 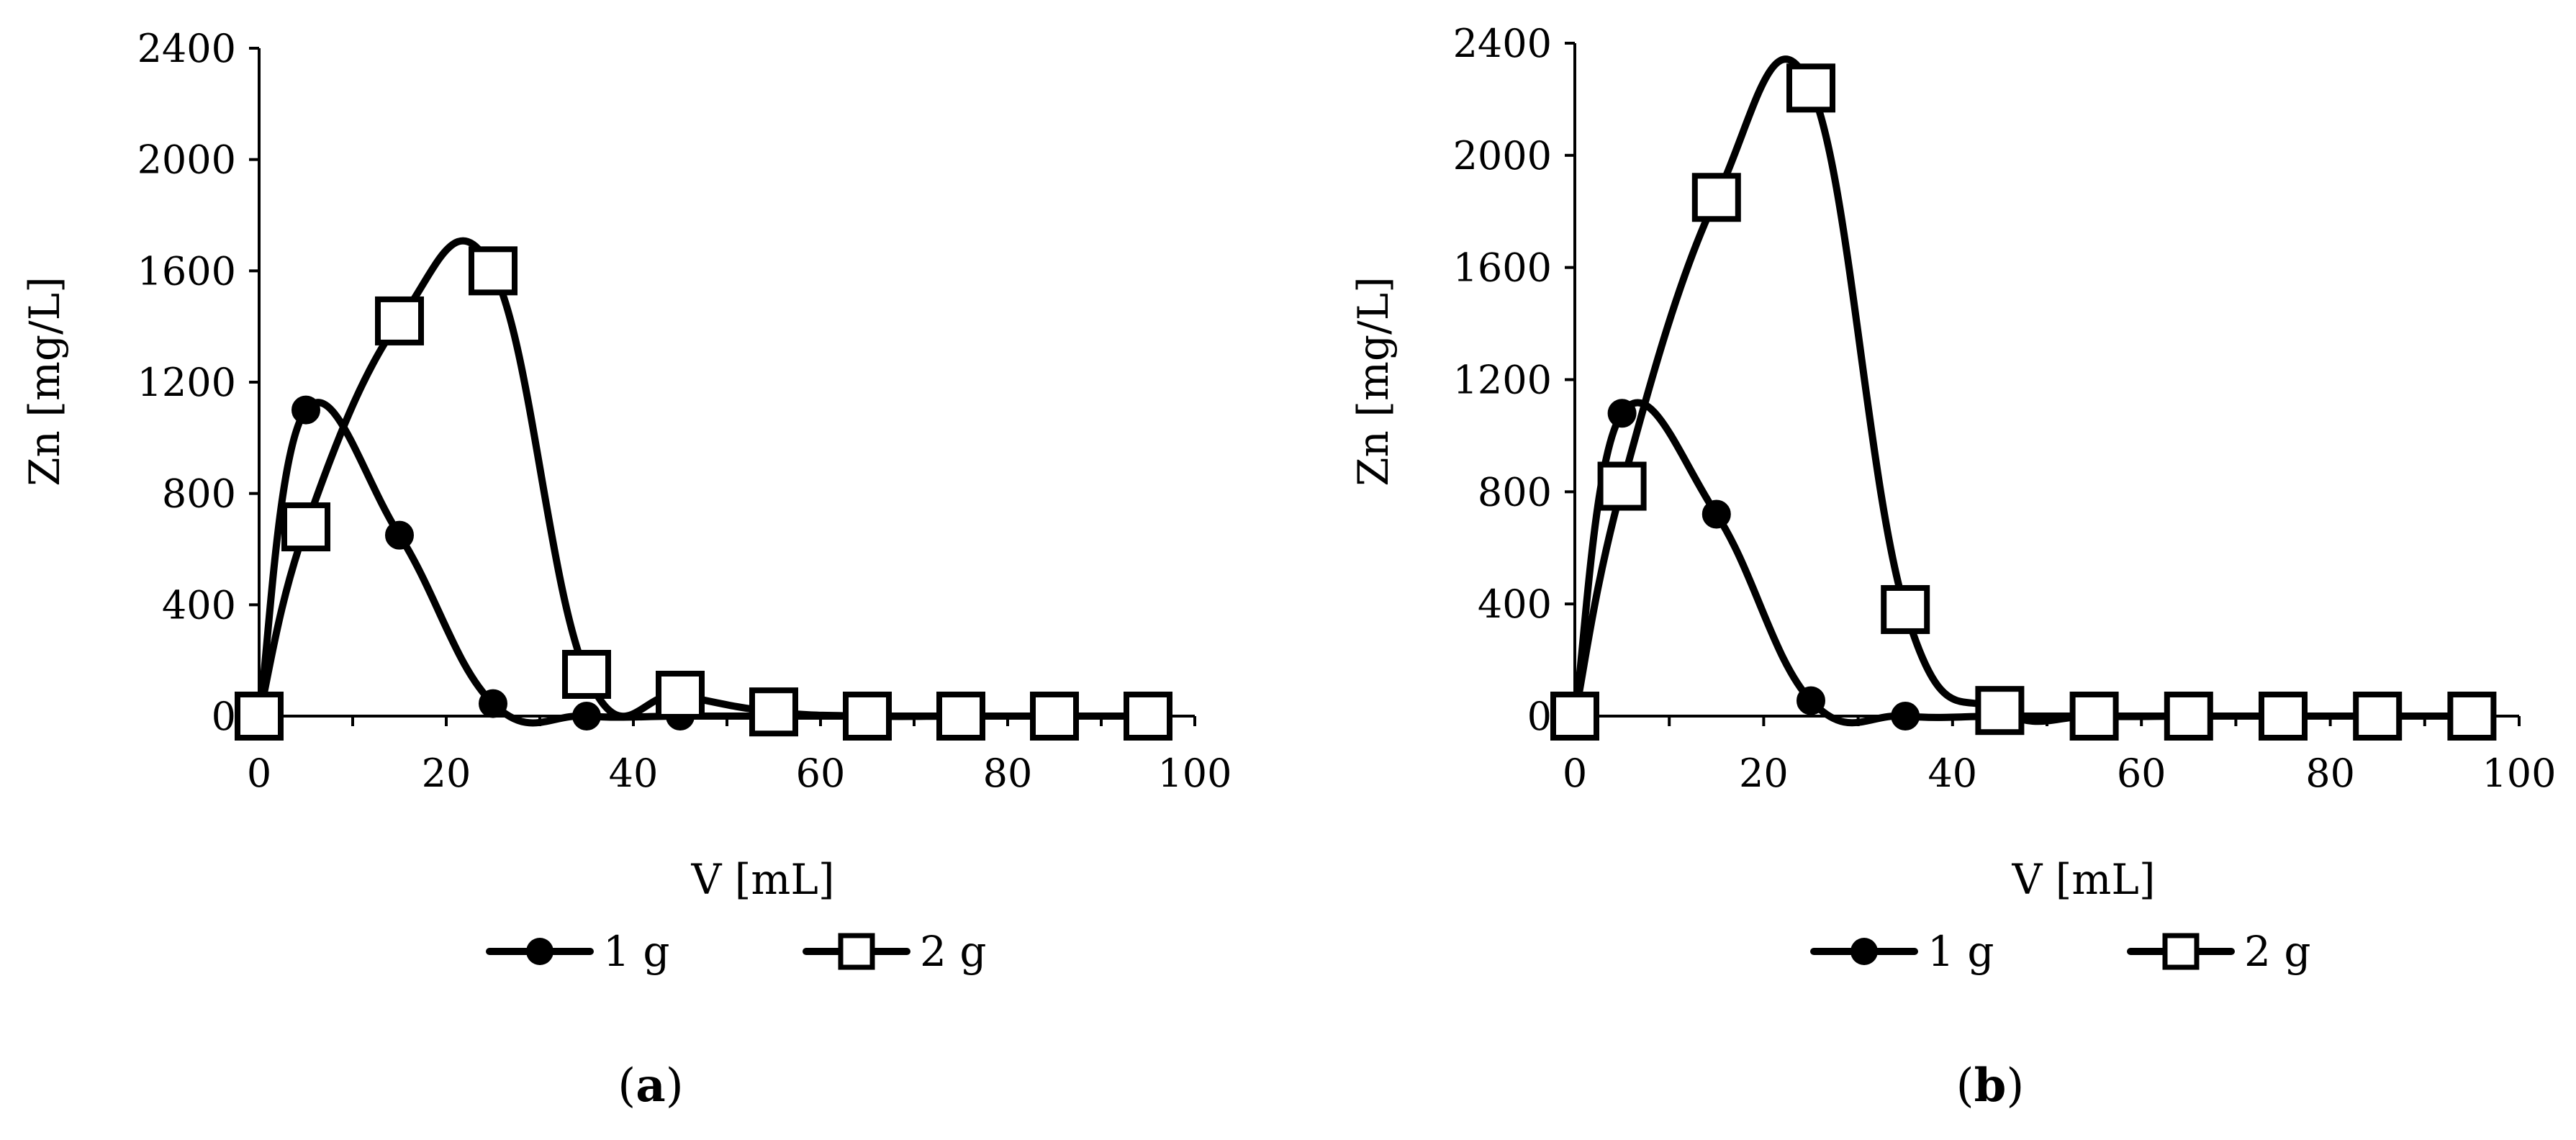 What do you see at coordinates (2060, 952) in the screenshot?
I see `legend-b: 1 g 2 g` at bounding box center [2060, 952].